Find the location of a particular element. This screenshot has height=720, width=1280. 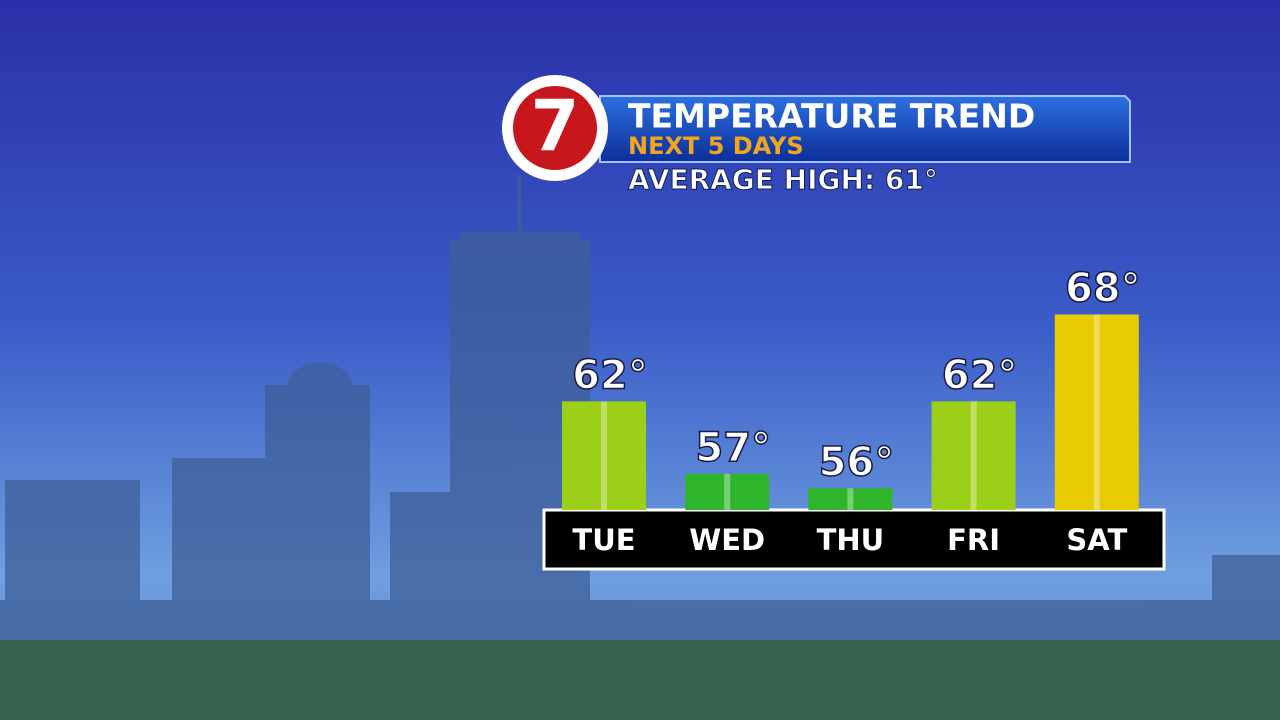

x-tick-label: SAT is located at coordinates (1096, 540).